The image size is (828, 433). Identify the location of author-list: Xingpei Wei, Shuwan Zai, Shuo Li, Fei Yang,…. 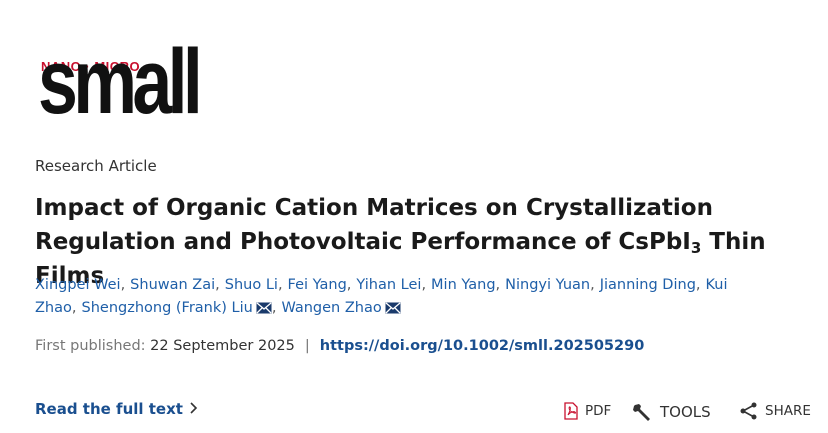
(415, 297).